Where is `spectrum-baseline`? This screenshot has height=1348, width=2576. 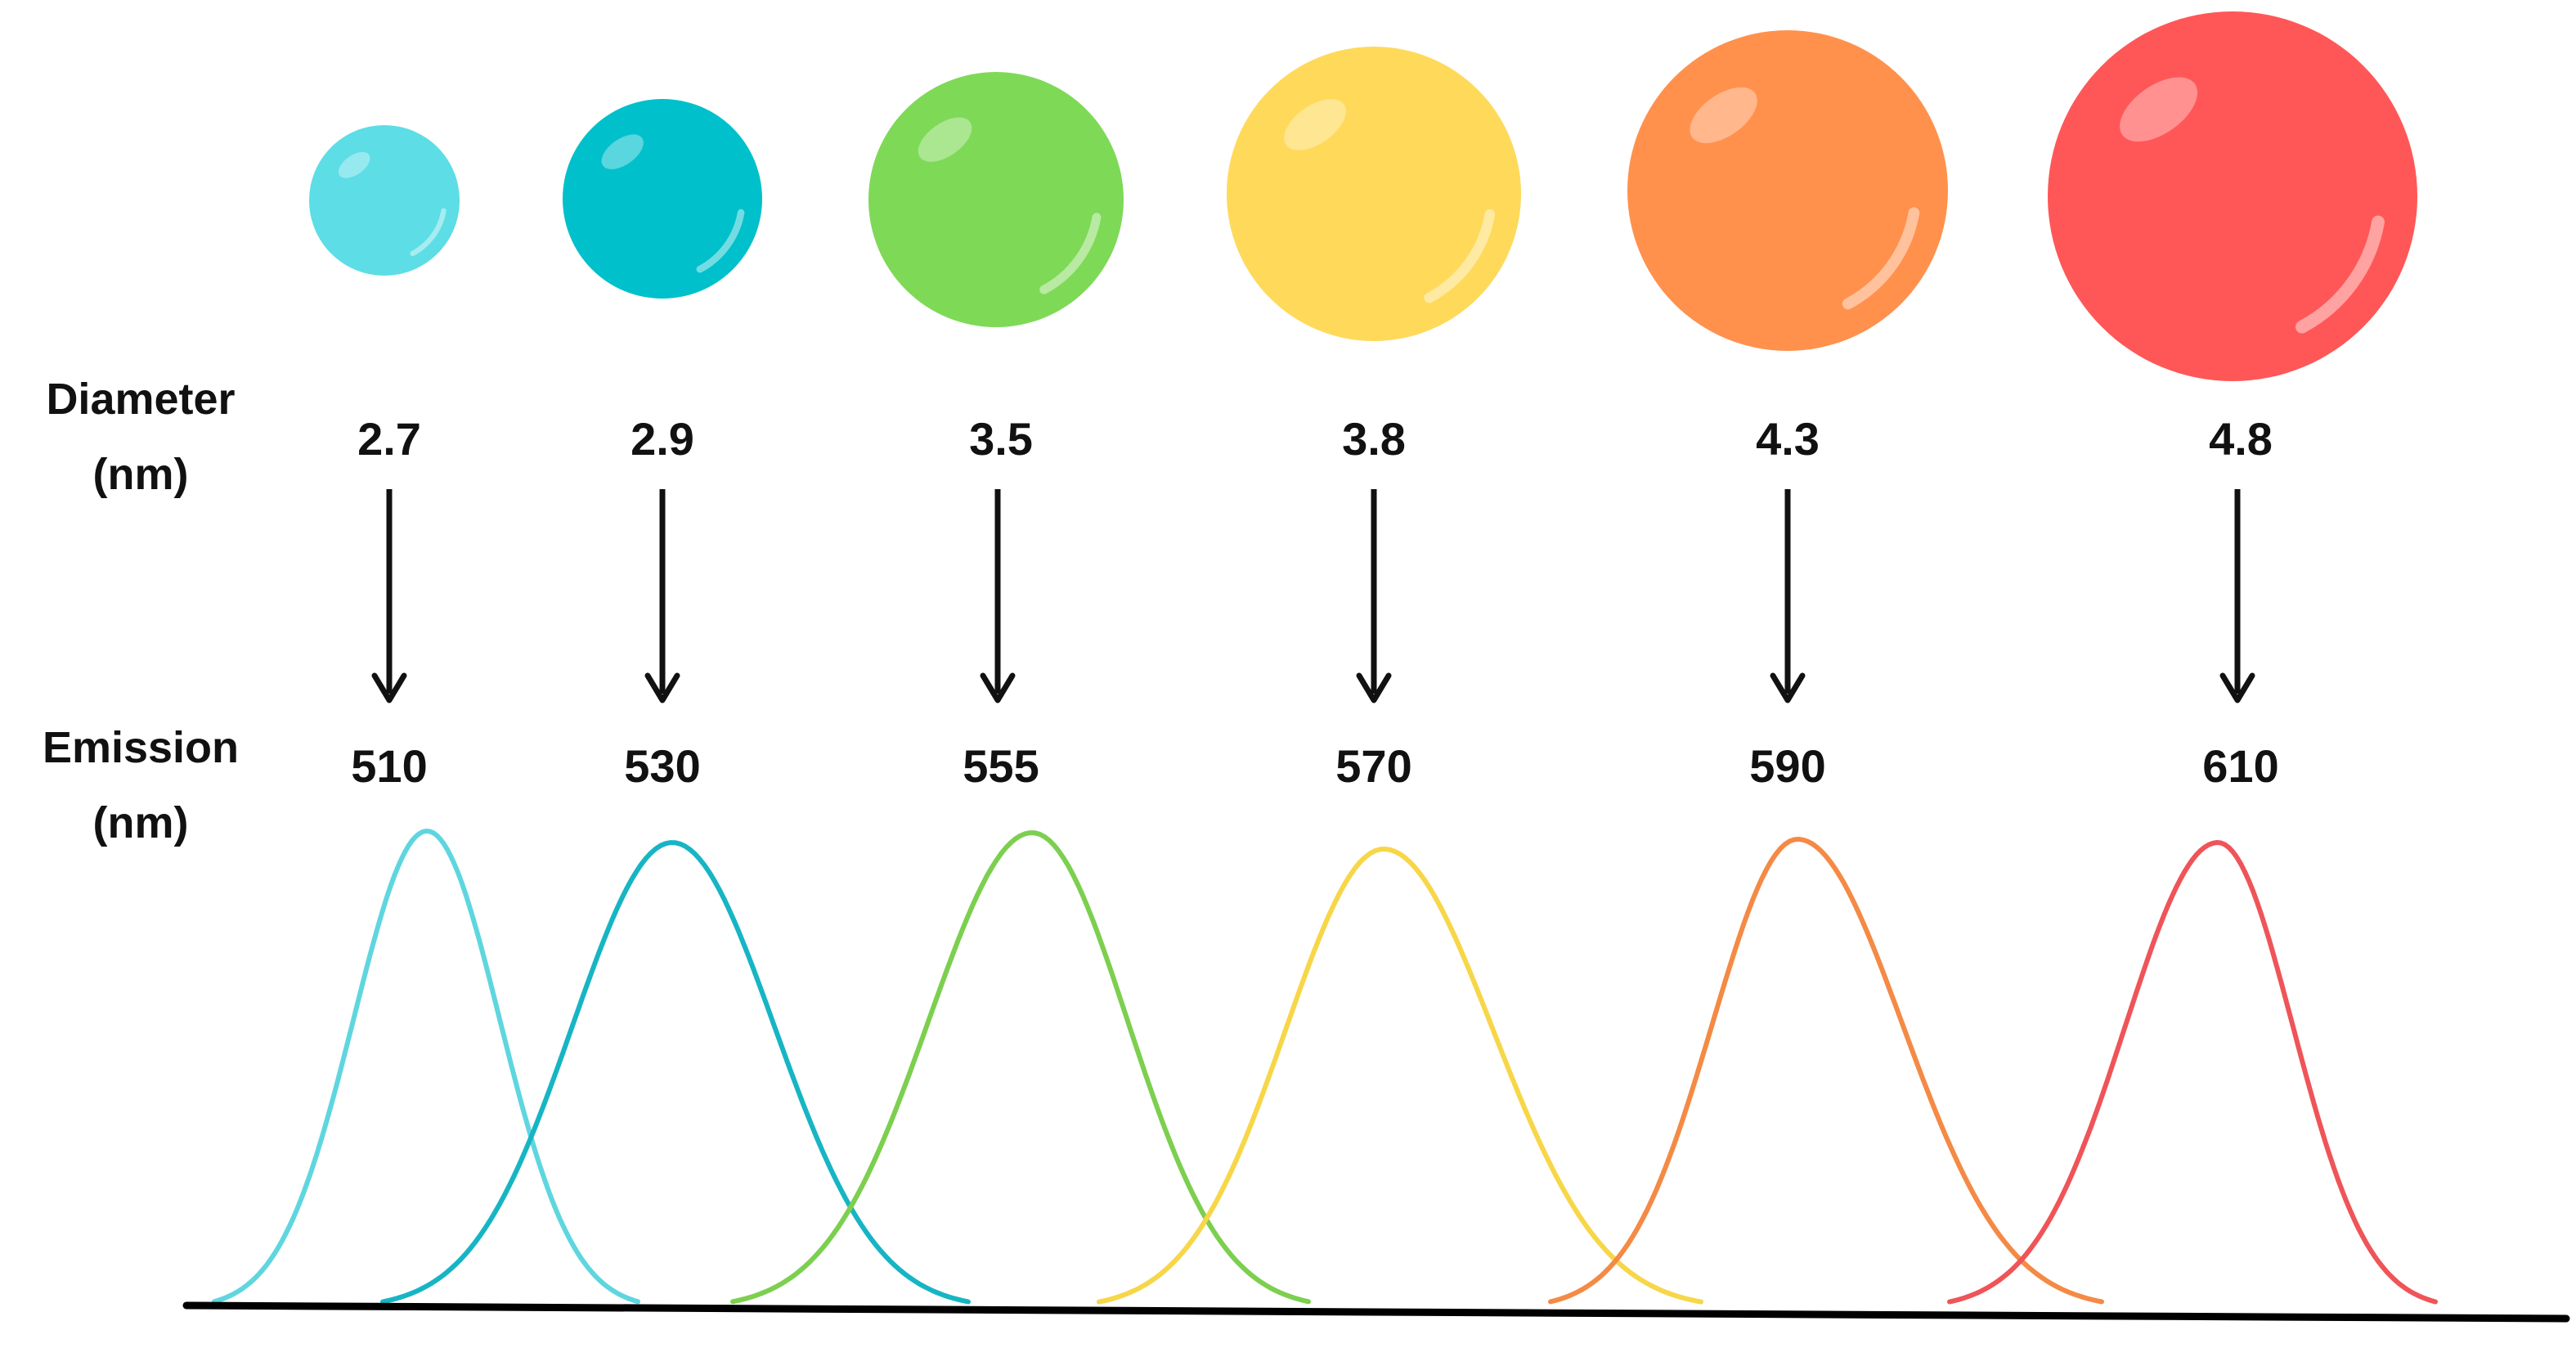
spectrum-baseline is located at coordinates (1376, 1312).